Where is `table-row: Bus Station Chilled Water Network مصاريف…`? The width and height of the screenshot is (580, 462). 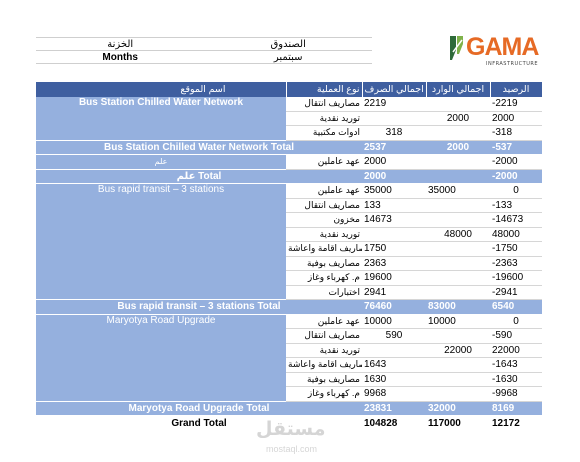 table-row: Bus Station Chilled Water Network مصاريف… is located at coordinates (289, 118).